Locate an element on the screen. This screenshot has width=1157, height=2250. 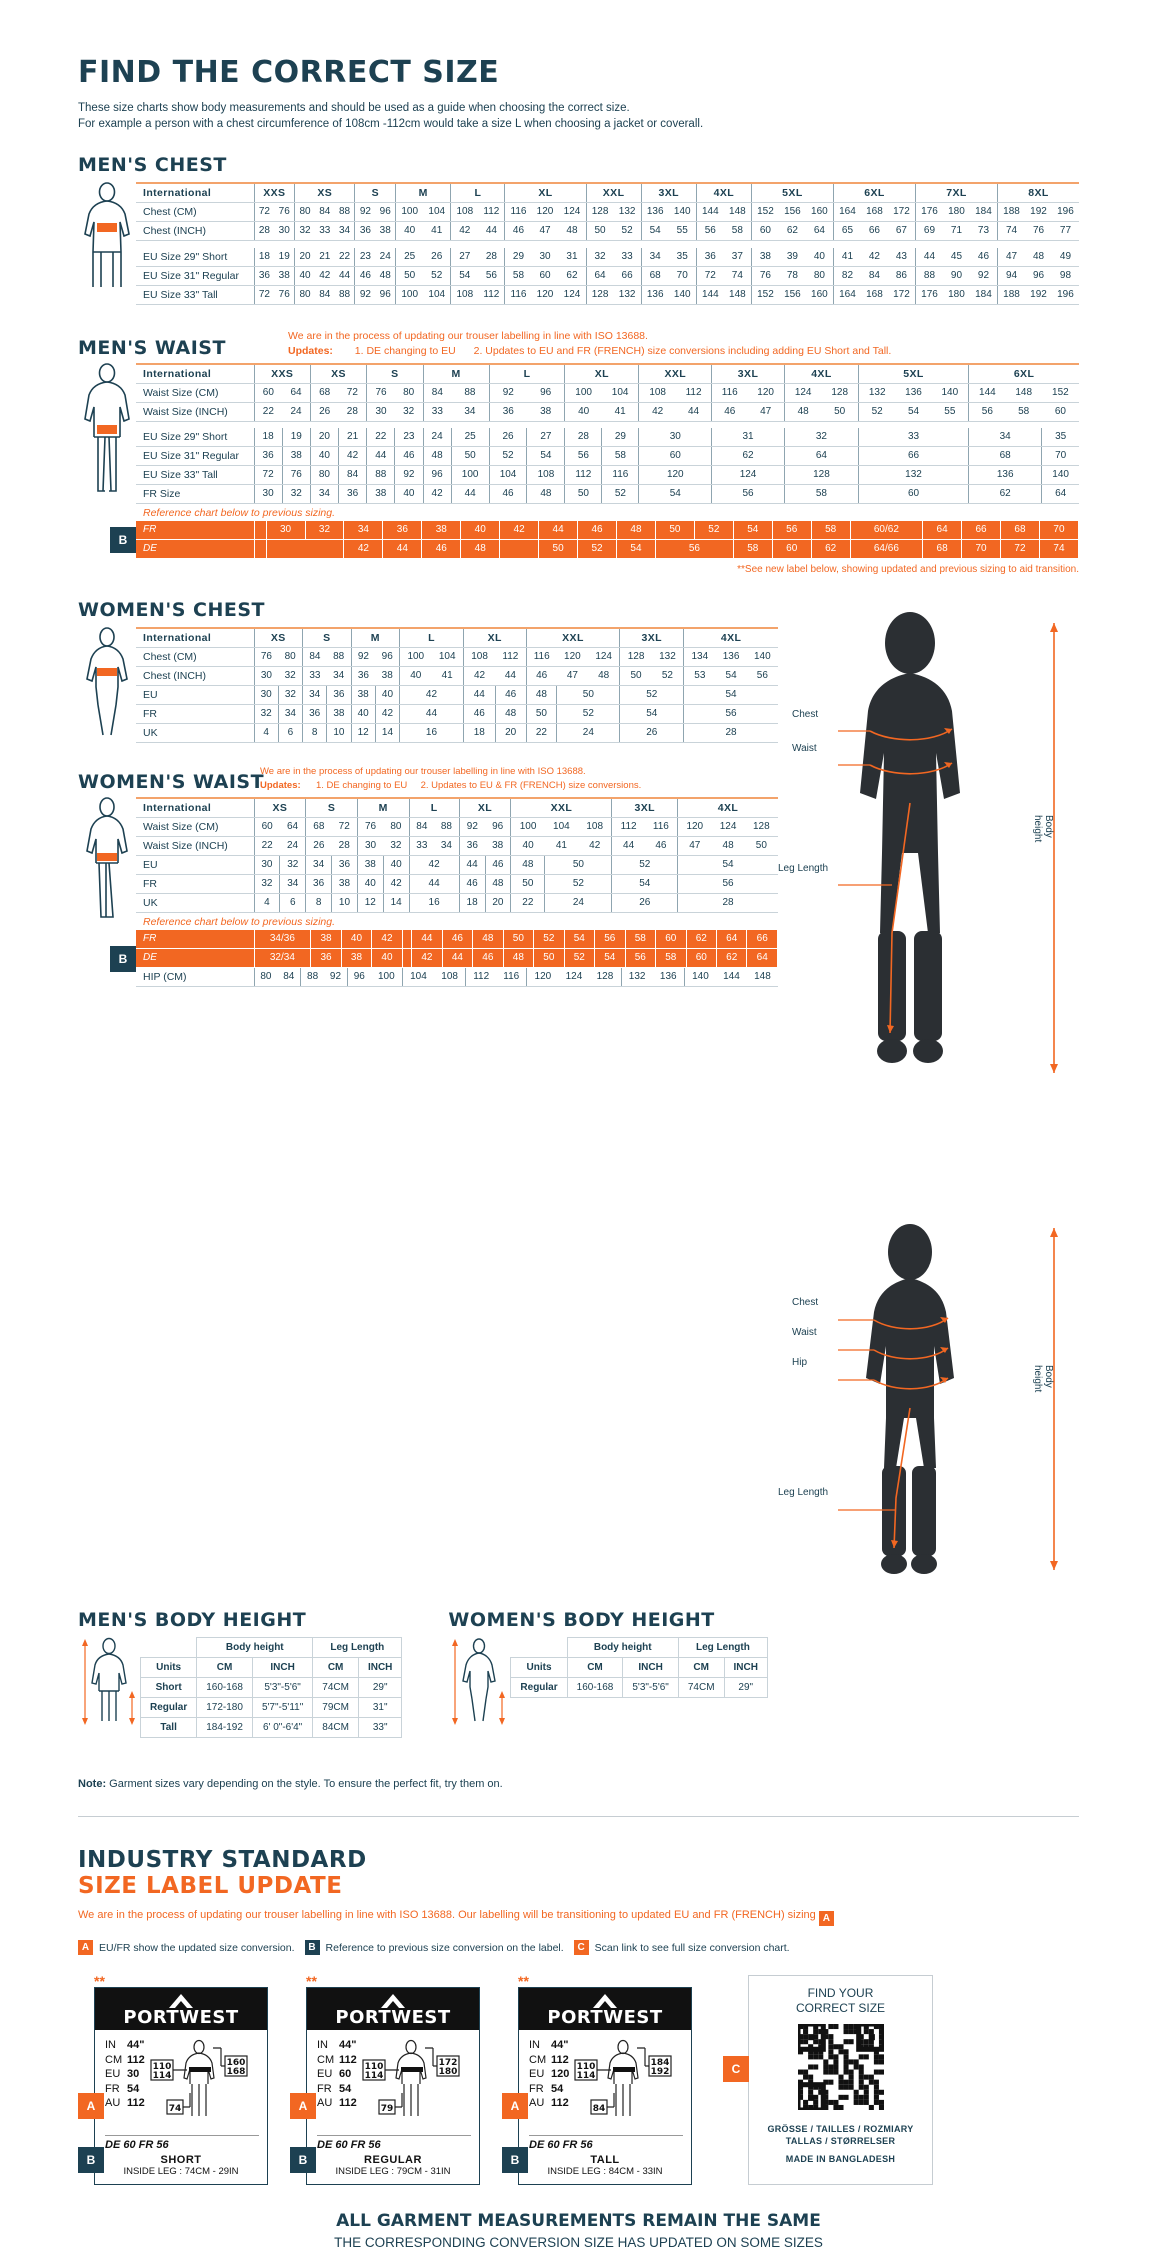
table-cell: 88 is located at coordinates (339, 657).